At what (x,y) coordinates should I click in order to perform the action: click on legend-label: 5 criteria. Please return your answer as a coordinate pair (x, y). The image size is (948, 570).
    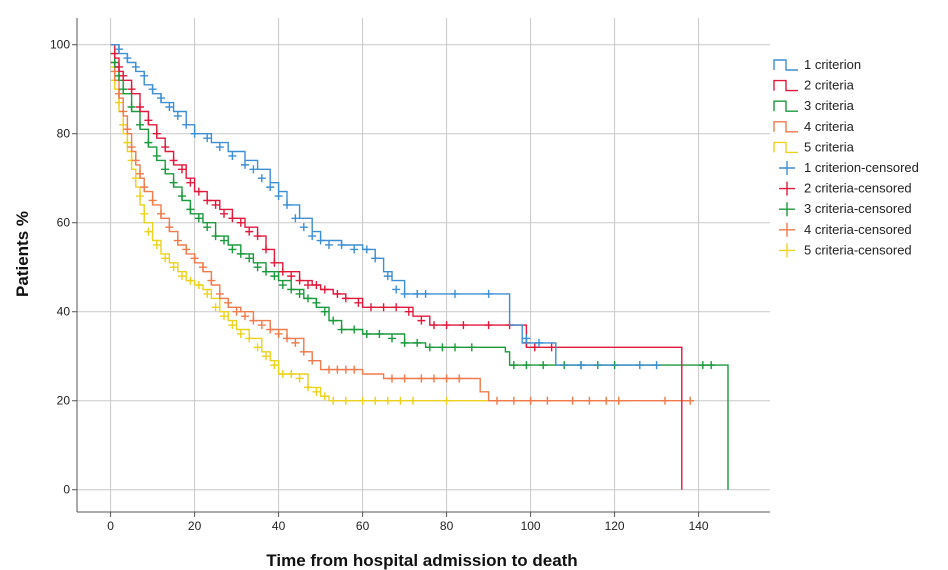
    Looking at the image, I should click on (829, 146).